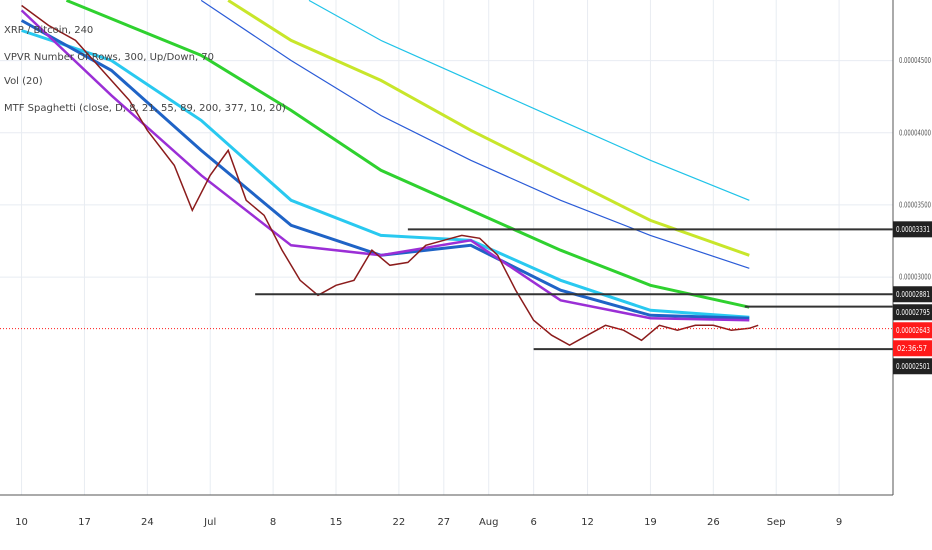 The width and height of the screenshot is (932, 550). Describe the element at coordinates (915, 132) in the screenshot. I see `y-tick-label: 0.00004000` at that location.